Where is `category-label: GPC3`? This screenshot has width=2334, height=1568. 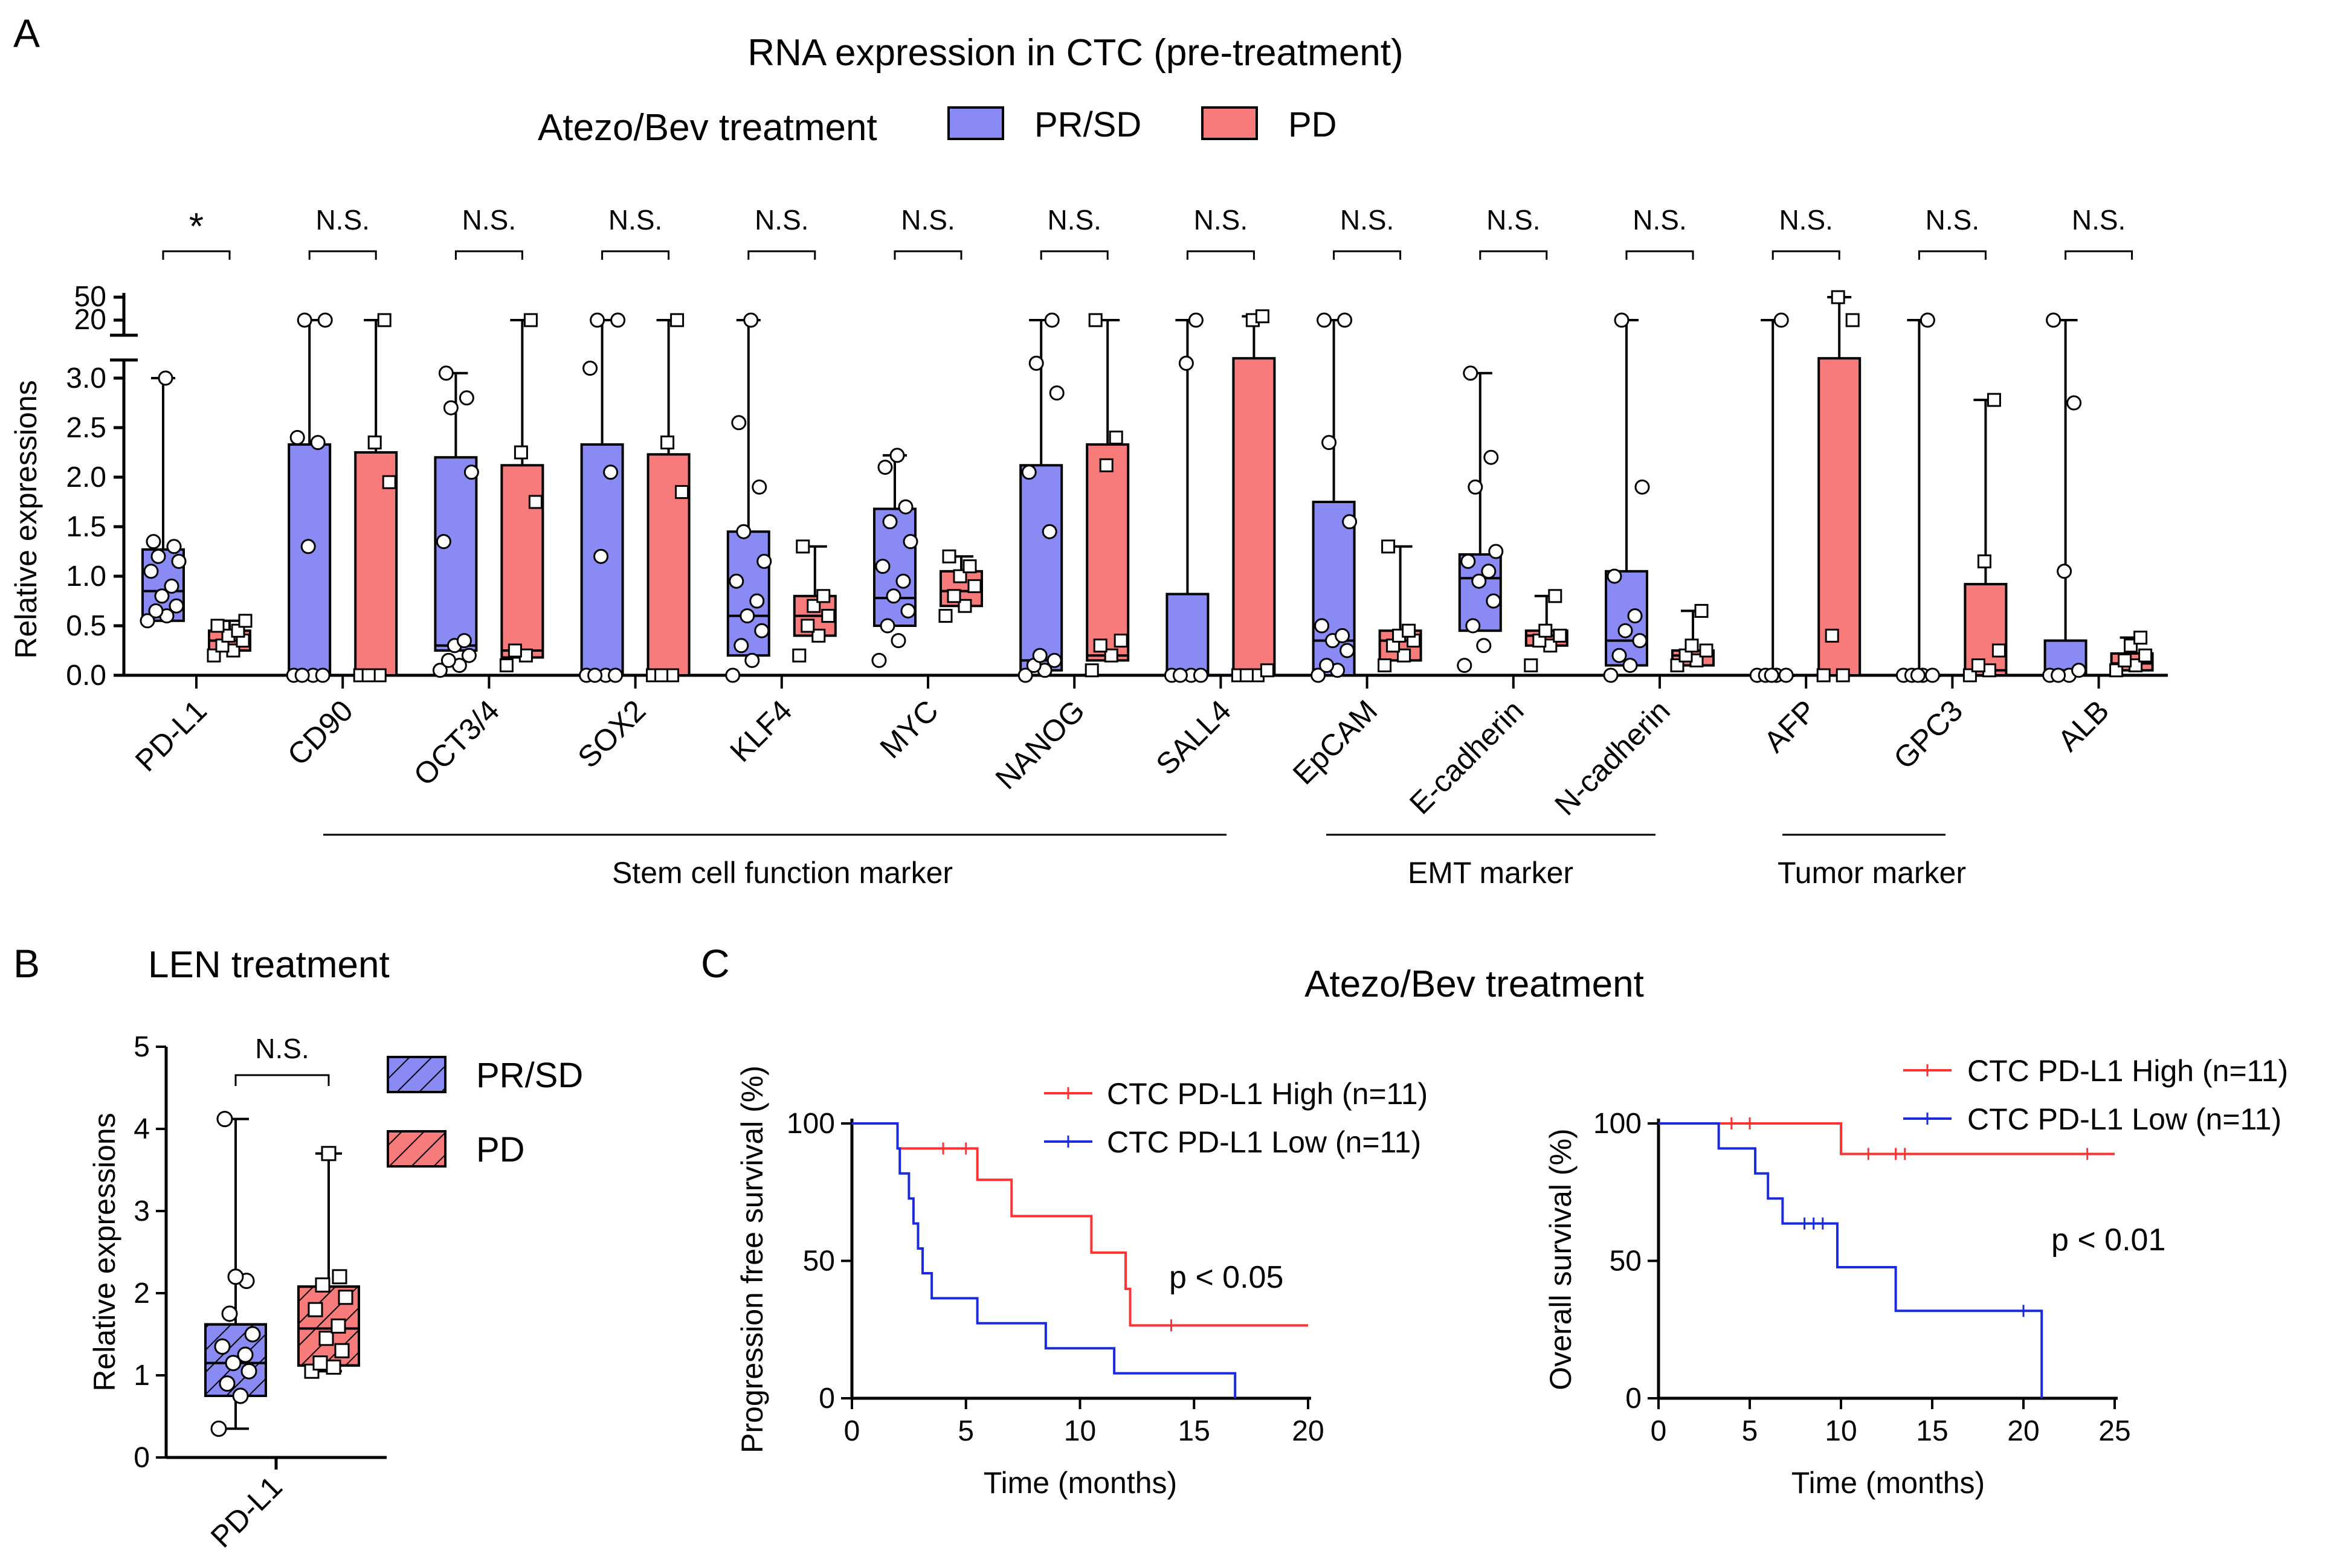
category-label: GPC3 is located at coordinates (1928, 734).